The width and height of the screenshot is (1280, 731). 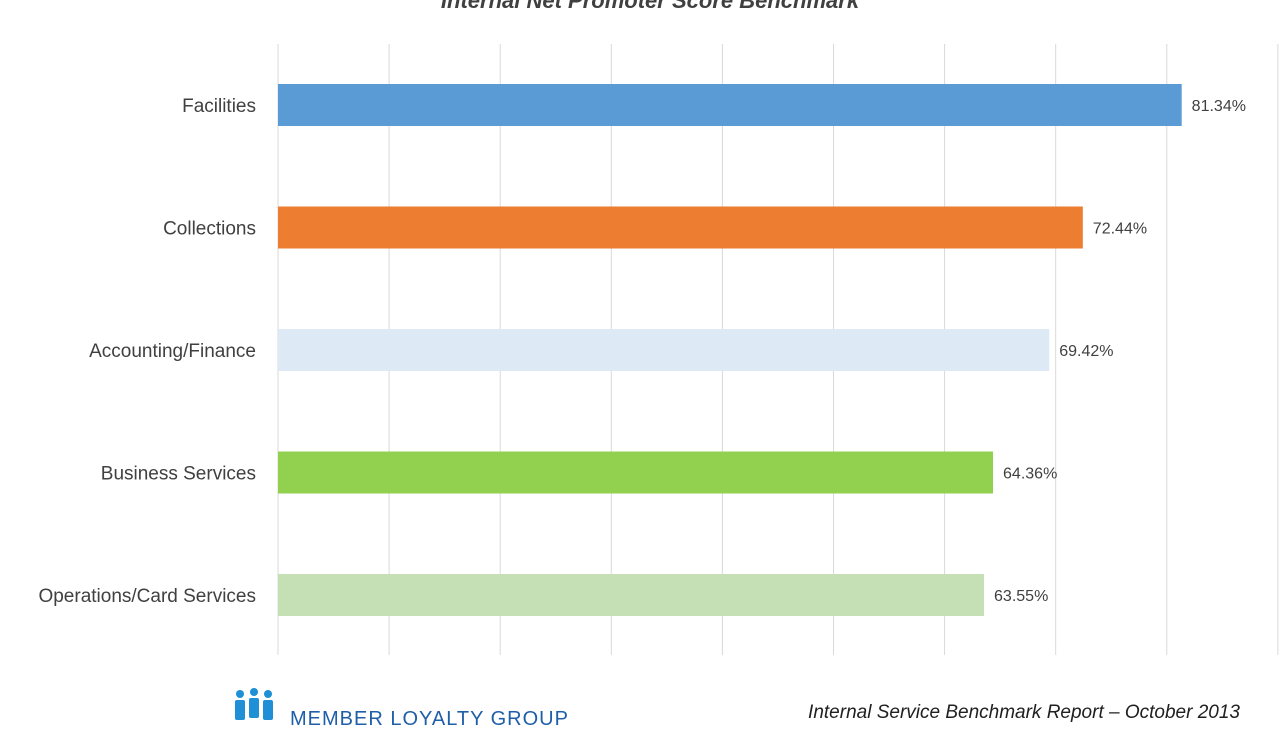 What do you see at coordinates (1120, 351) in the screenshot?
I see `data-labels: 81.34% 72.44% 69.42% 64.36% 63.55%` at bounding box center [1120, 351].